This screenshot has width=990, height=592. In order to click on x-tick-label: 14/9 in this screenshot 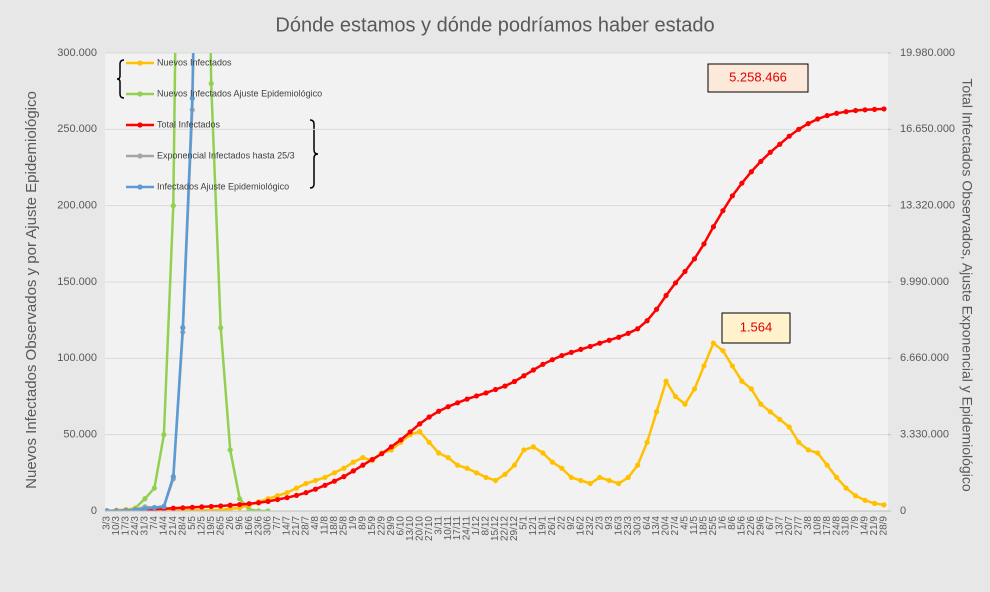, I will do `click(865, 526)`.